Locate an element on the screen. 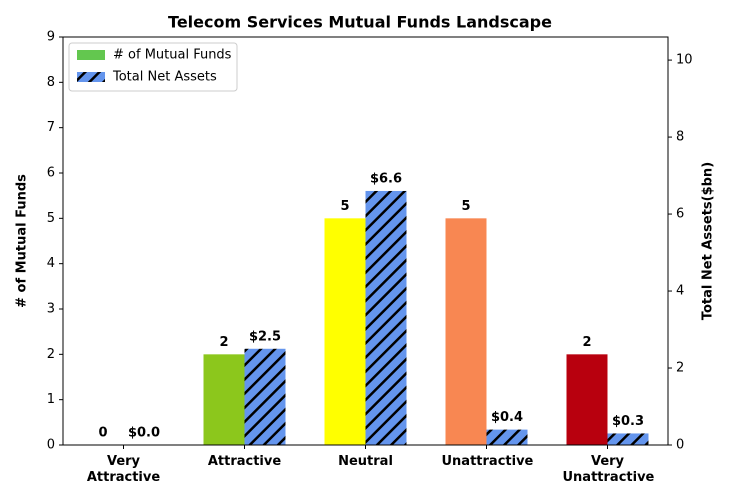 This screenshot has width=730, height=504. y2-tick-label: 2 is located at coordinates (680, 368).